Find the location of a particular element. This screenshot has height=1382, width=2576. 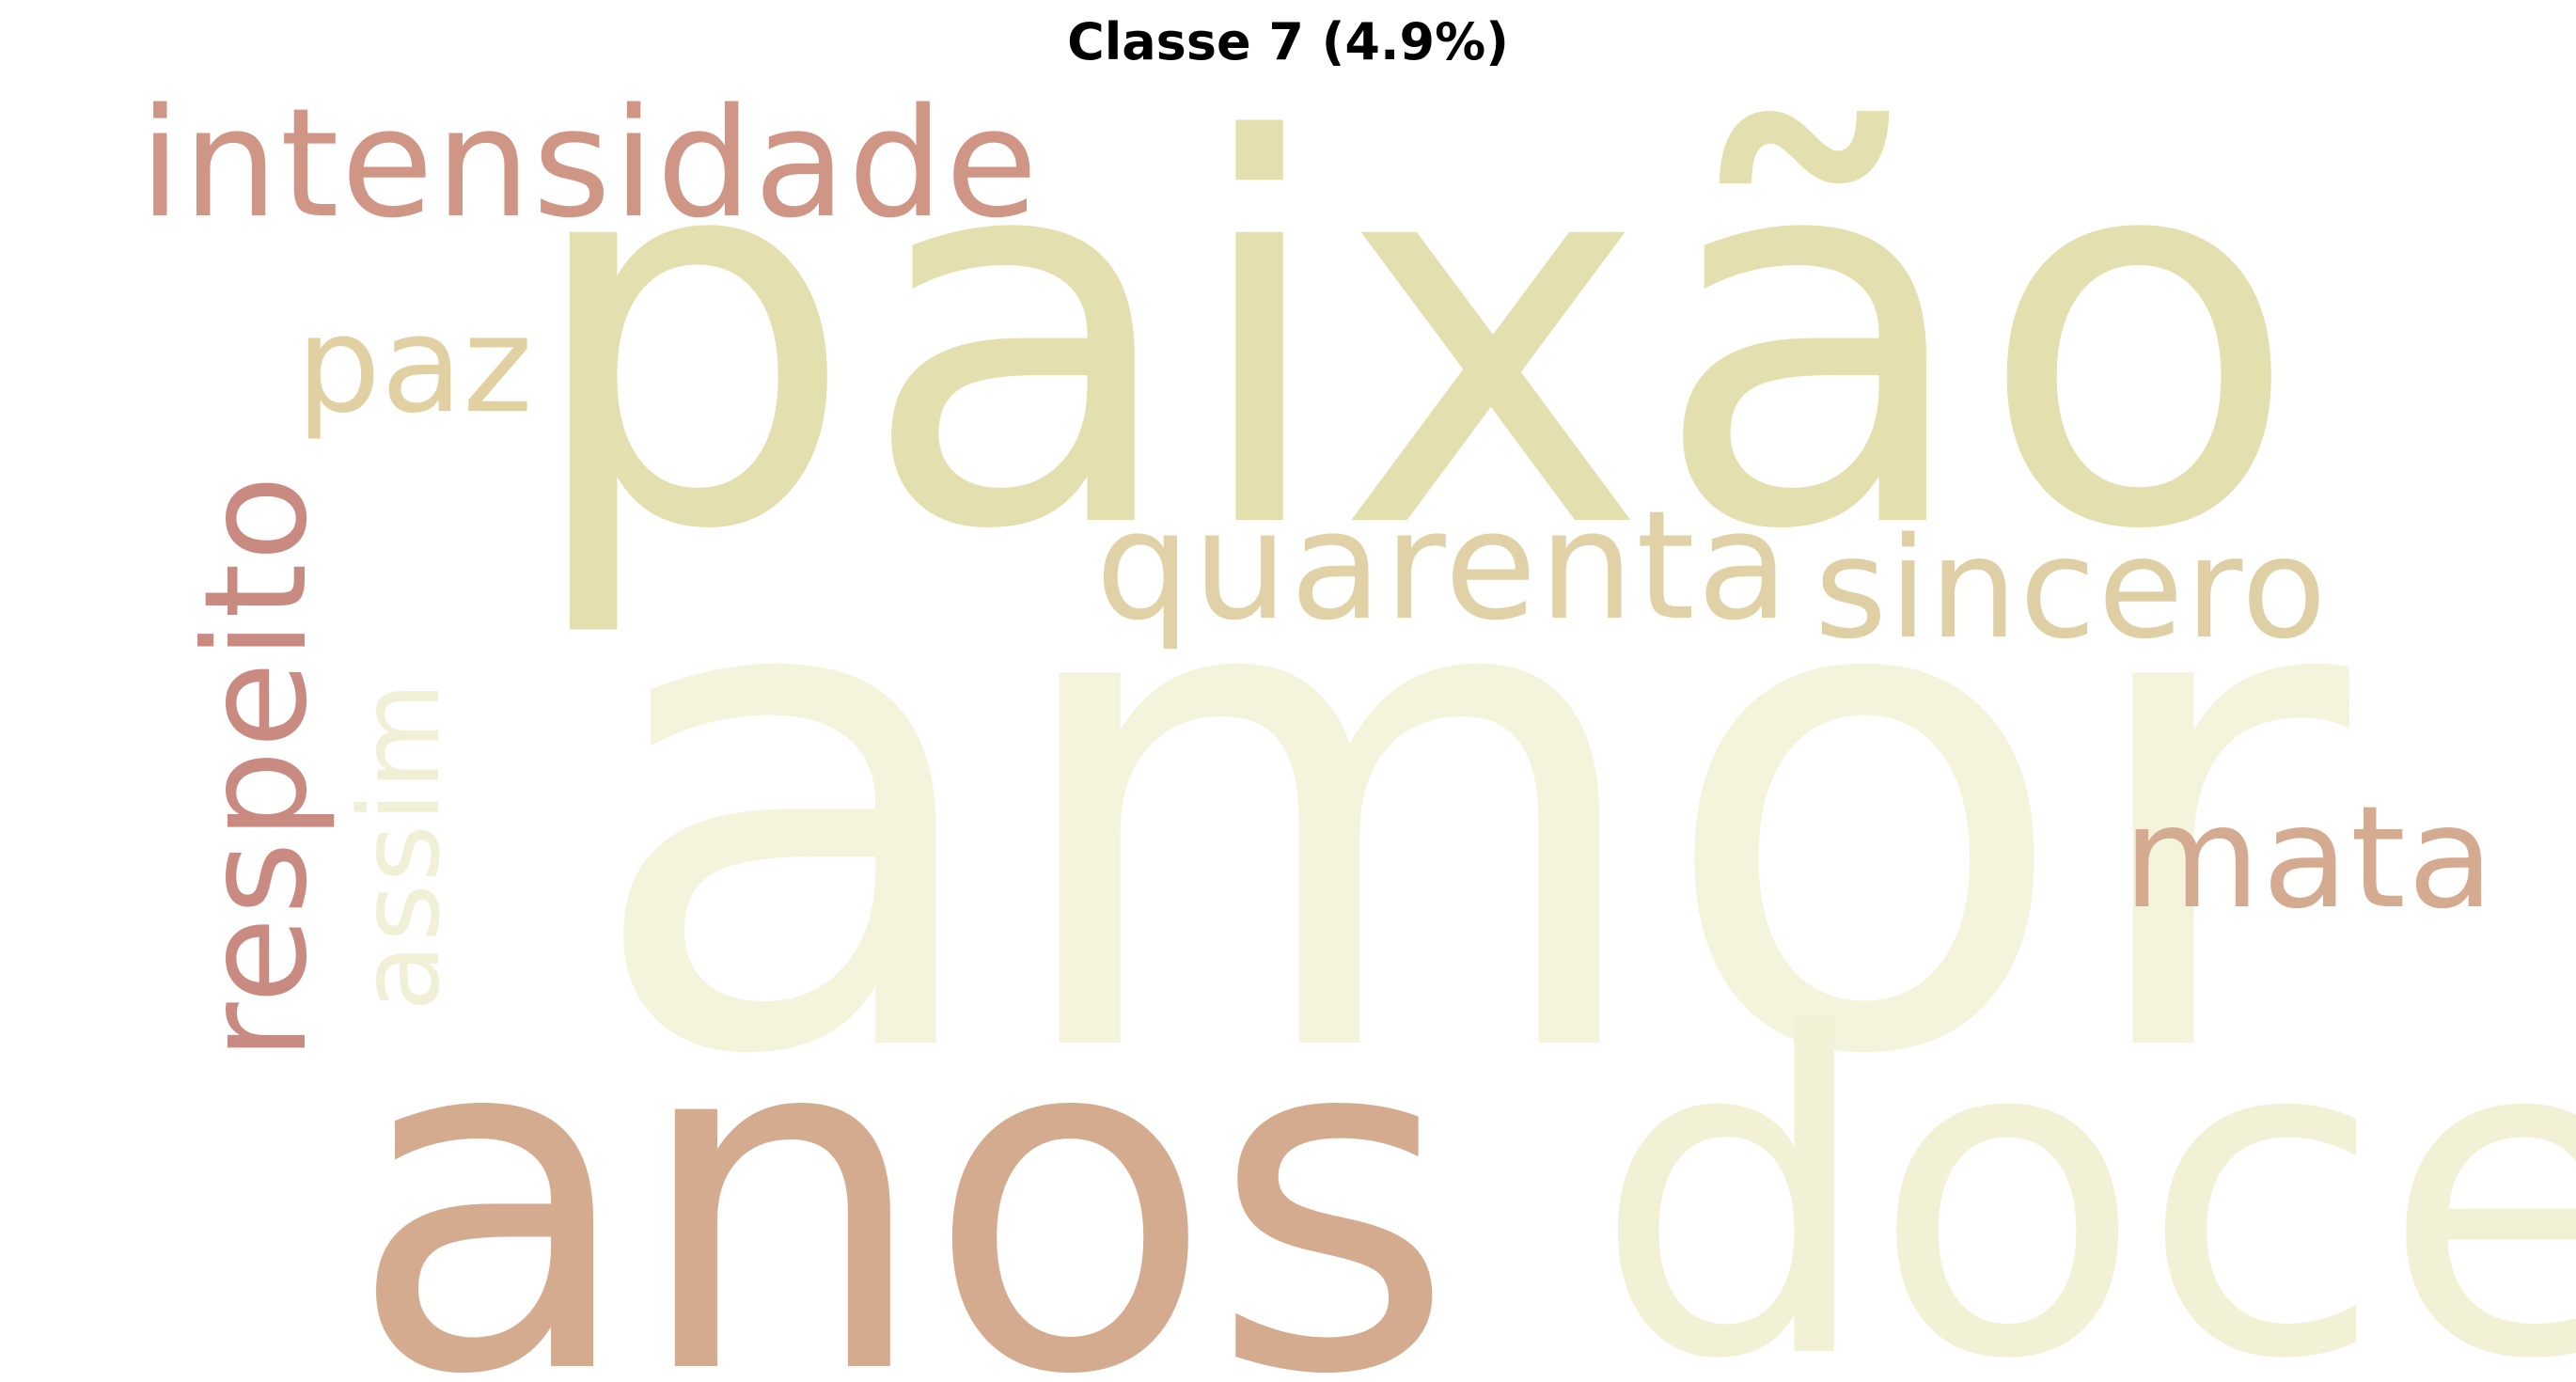

word-respeito: respeito is located at coordinates (256, 766).